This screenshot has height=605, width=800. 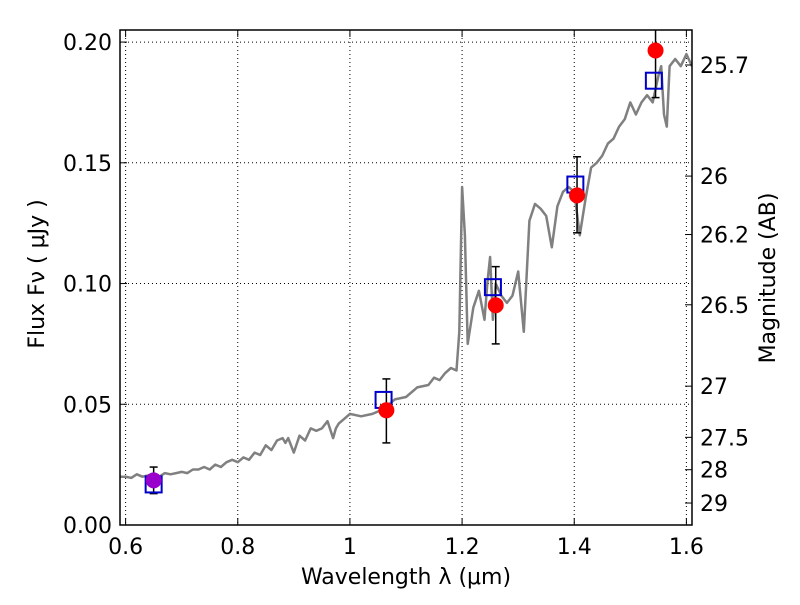 What do you see at coordinates (714, 504) in the screenshot?
I see `right-tick-label: 29` at bounding box center [714, 504].